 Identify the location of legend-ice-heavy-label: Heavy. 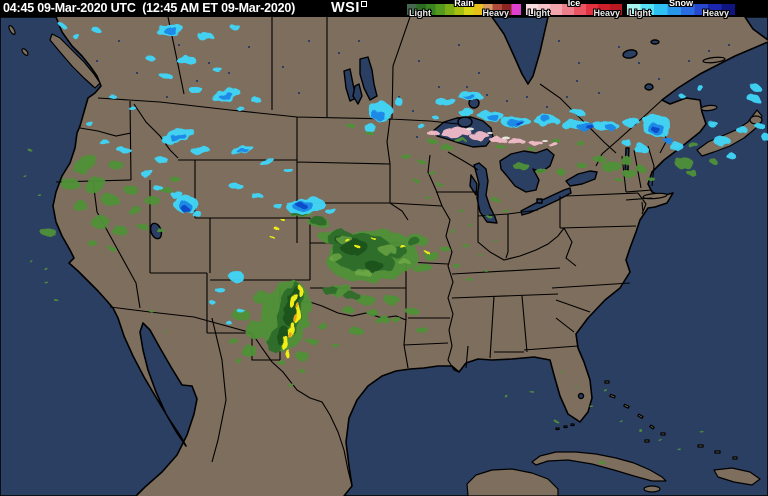
(606, 13).